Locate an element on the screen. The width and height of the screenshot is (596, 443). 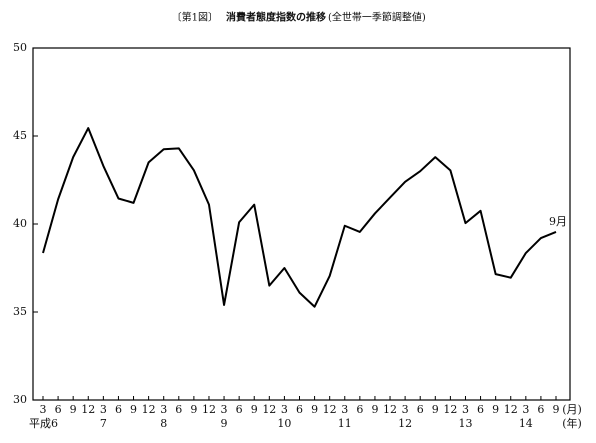
y-tick-label: 50 is located at coordinates (20, 47).